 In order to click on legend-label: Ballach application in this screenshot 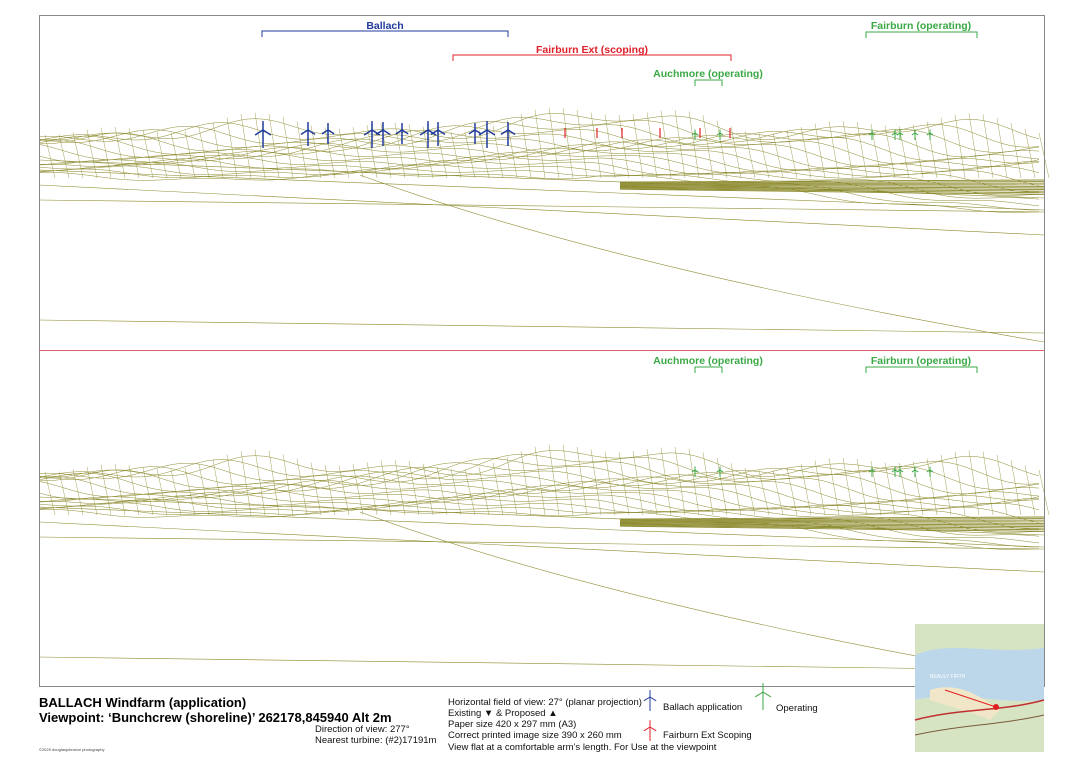, I will do `click(702, 707)`.